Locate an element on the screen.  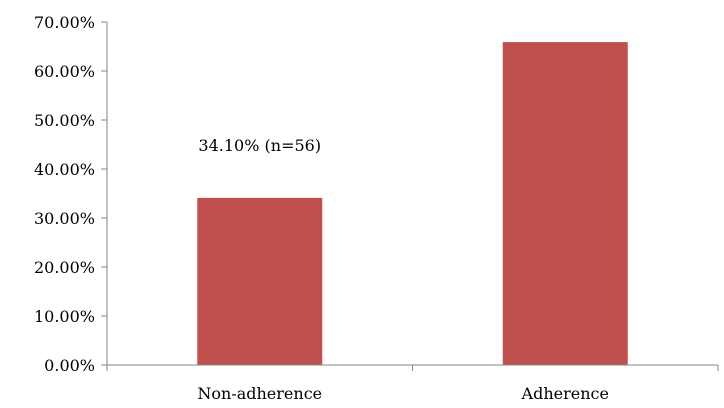
x-tick-label: Non-adherence is located at coordinates (259, 393).